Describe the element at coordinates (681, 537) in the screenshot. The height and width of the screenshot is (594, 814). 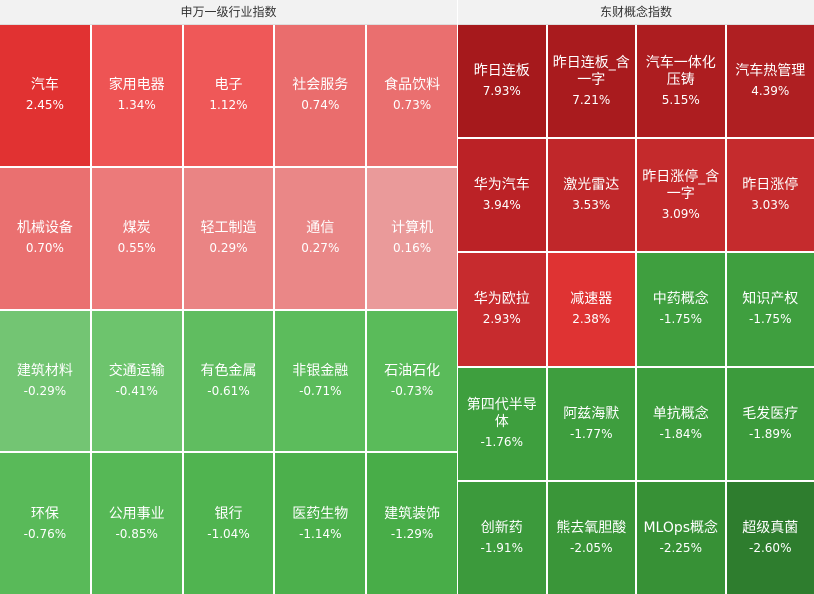
I see `heatmap-tile: MLOps概念 -2.25%` at that location.